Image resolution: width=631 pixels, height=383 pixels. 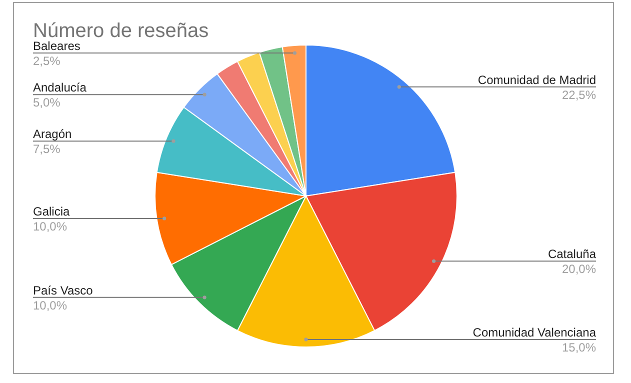 What do you see at coordinates (51, 211) in the screenshot?
I see `slice-label: Galicia` at bounding box center [51, 211].